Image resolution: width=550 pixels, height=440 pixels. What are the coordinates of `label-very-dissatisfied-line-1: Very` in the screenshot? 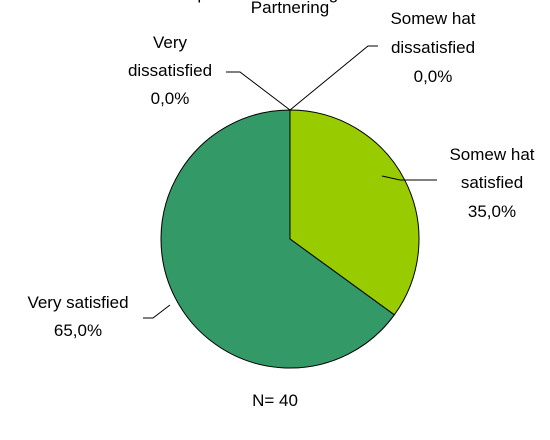 It's located at (170, 42).